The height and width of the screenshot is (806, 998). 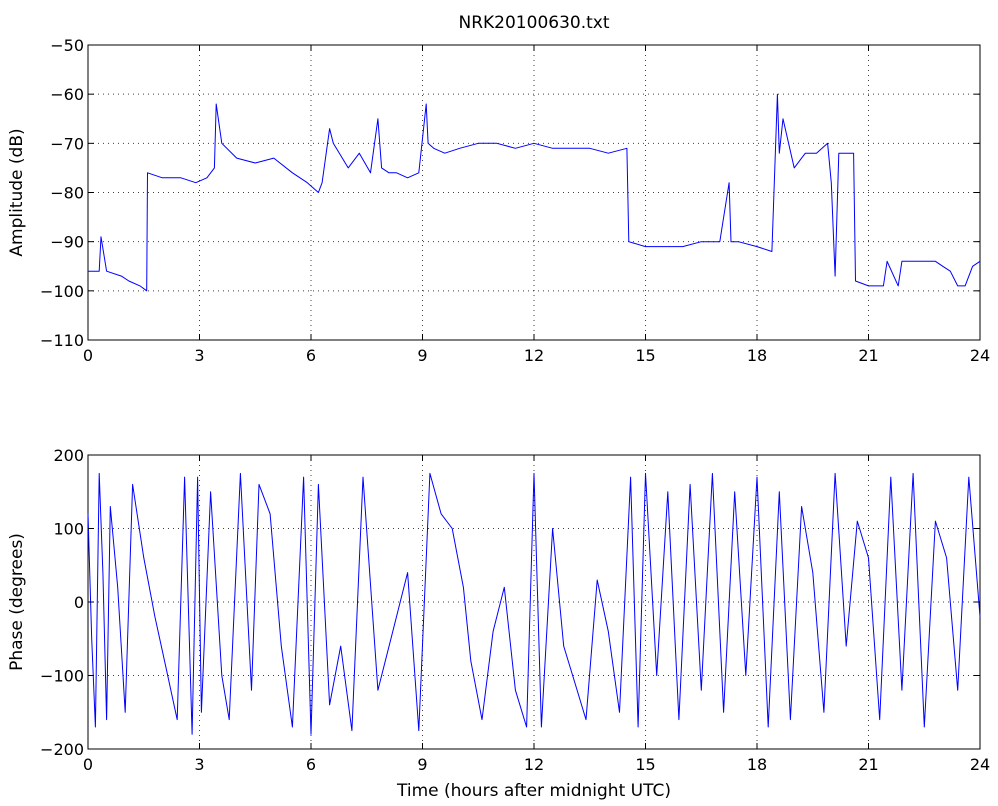 I want to click on y-tick-label: −80, so click(x=67, y=193).